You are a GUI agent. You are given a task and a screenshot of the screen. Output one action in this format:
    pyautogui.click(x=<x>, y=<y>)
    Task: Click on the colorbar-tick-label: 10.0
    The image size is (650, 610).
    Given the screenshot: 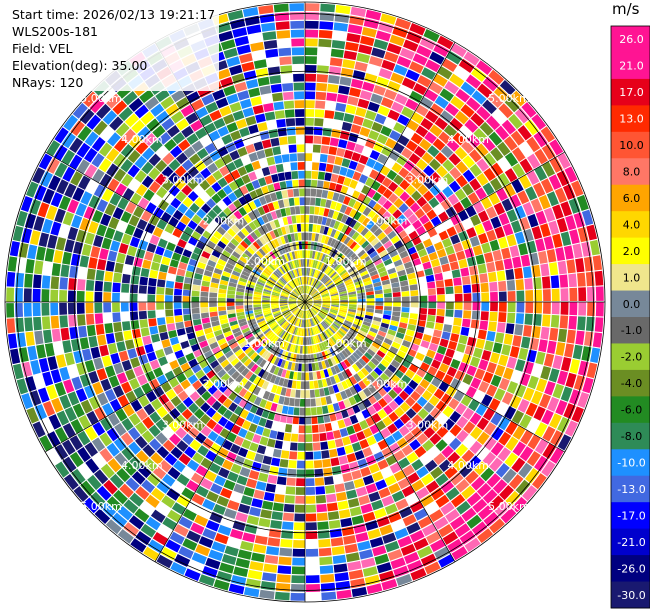 What is the action you would take?
    pyautogui.click(x=631, y=145)
    